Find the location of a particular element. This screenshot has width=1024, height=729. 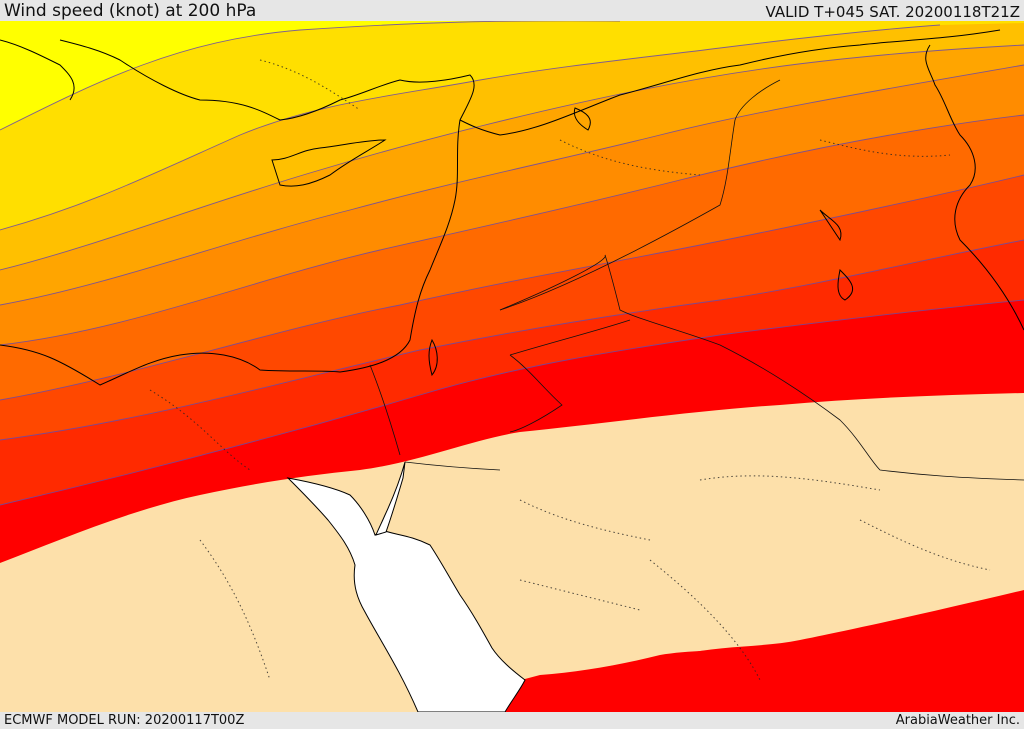

valid-time: VALID T+045 SAT. 20200118T21Z is located at coordinates (892, 12).